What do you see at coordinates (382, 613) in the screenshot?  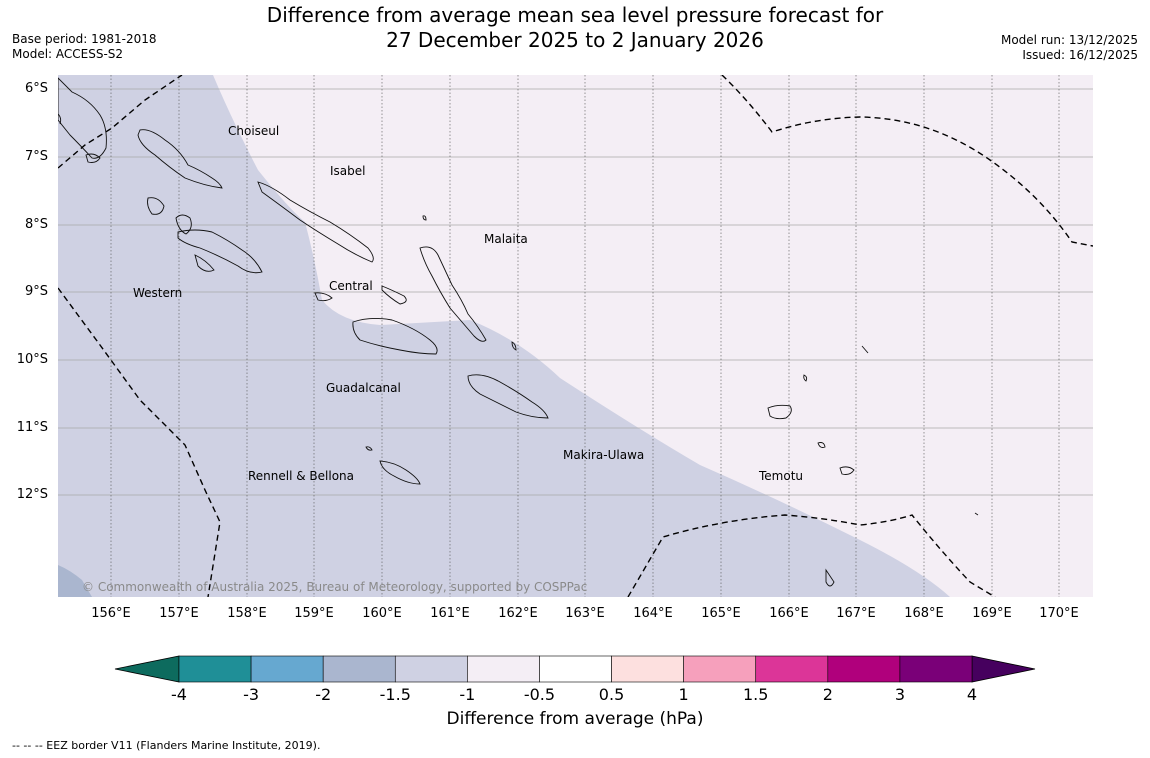 I see `lon-tick: 160°E` at bounding box center [382, 613].